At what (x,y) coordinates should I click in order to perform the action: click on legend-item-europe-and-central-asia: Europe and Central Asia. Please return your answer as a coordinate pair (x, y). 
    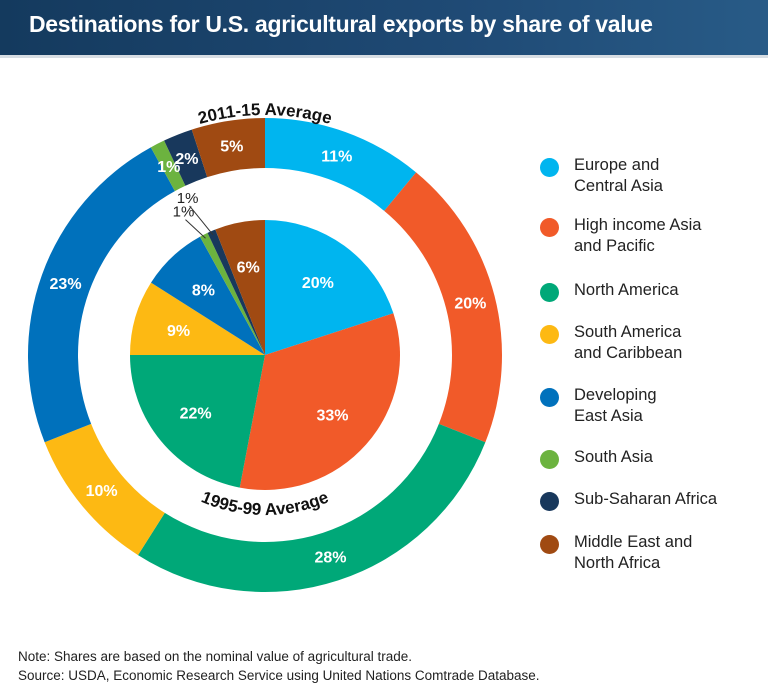
    Looking at the image, I should click on (601, 176).